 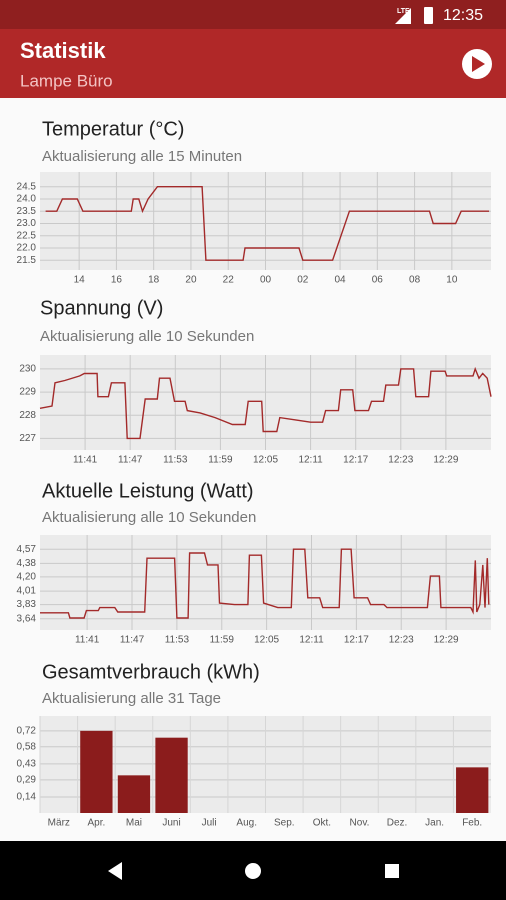 What do you see at coordinates (266, 280) in the screenshot?
I see `x-tick-label: 00` at bounding box center [266, 280].